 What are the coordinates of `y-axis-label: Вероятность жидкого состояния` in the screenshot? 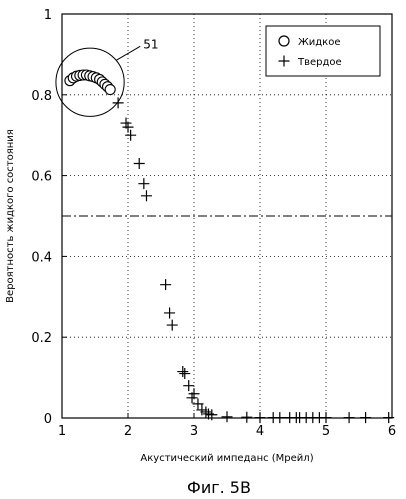 It's located at (10, 216).